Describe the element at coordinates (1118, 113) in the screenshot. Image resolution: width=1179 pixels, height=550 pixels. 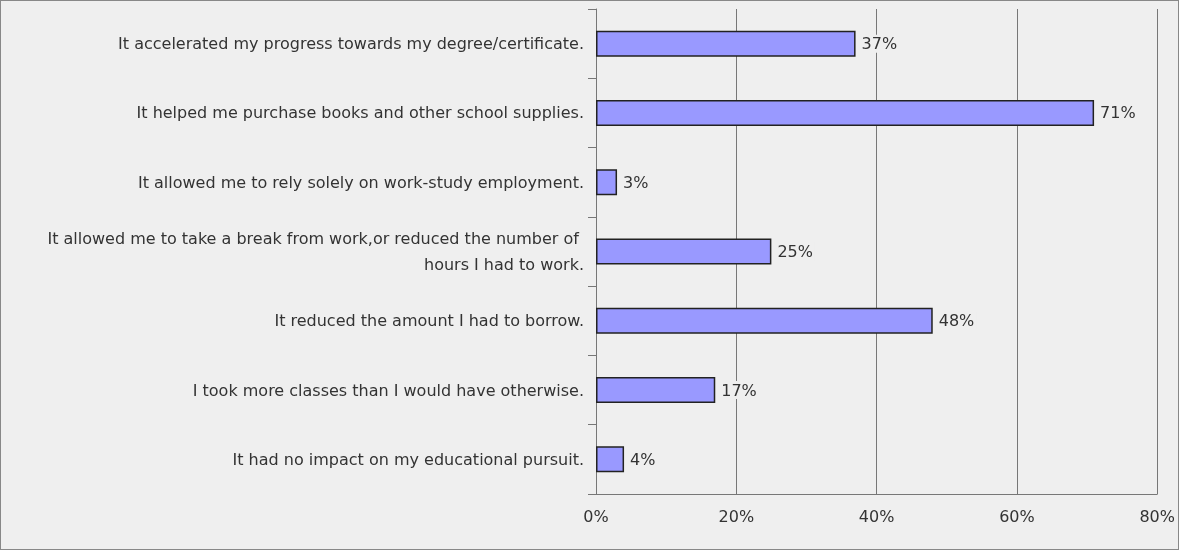
I see `data-label: 71%` at that location.